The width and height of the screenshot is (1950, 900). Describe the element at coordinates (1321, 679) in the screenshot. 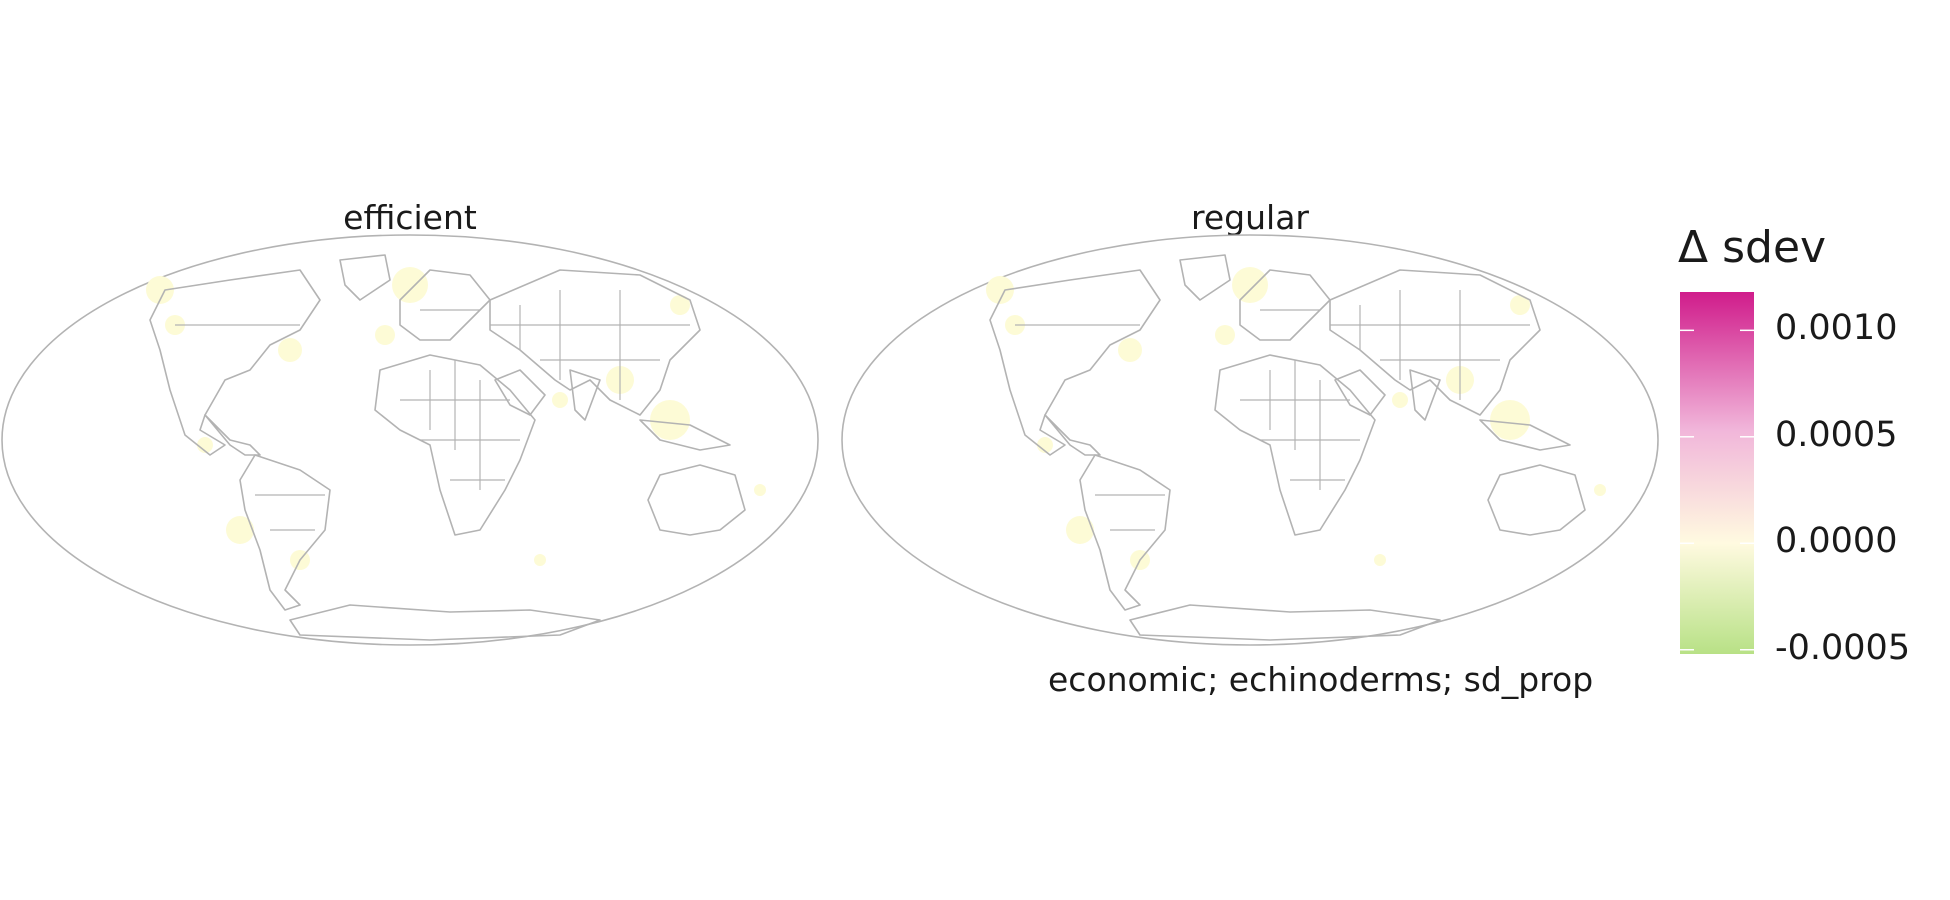

I see `plot-caption: economic; echinoderms; sd_prop` at that location.